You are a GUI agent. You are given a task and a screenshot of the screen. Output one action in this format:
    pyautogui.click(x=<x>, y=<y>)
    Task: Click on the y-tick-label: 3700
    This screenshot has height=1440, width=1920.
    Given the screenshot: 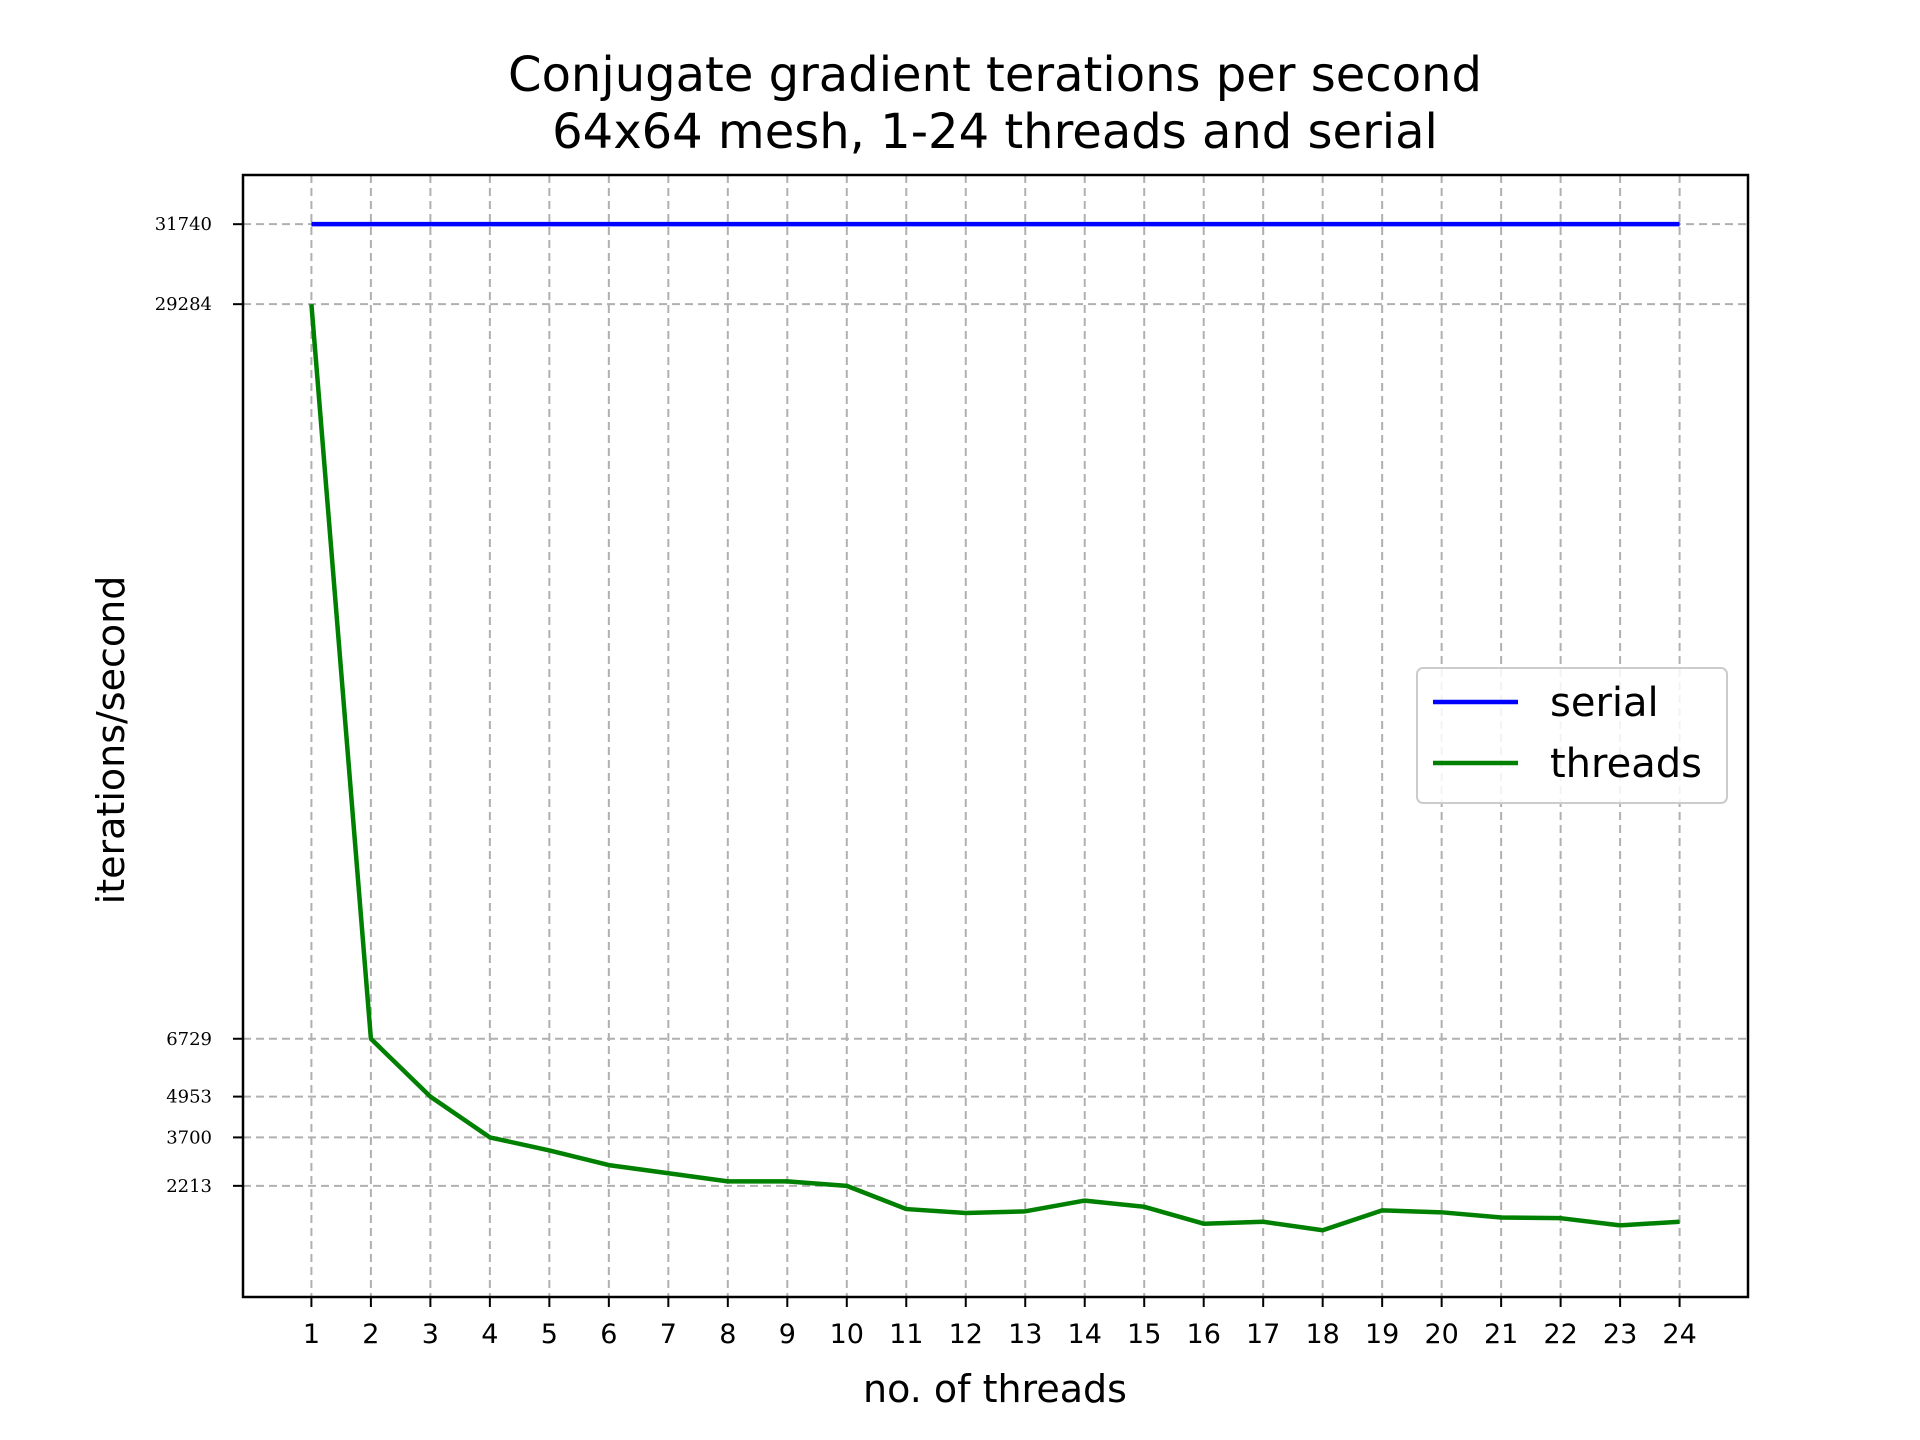 What is the action you would take?
    pyautogui.click(x=189, y=1137)
    